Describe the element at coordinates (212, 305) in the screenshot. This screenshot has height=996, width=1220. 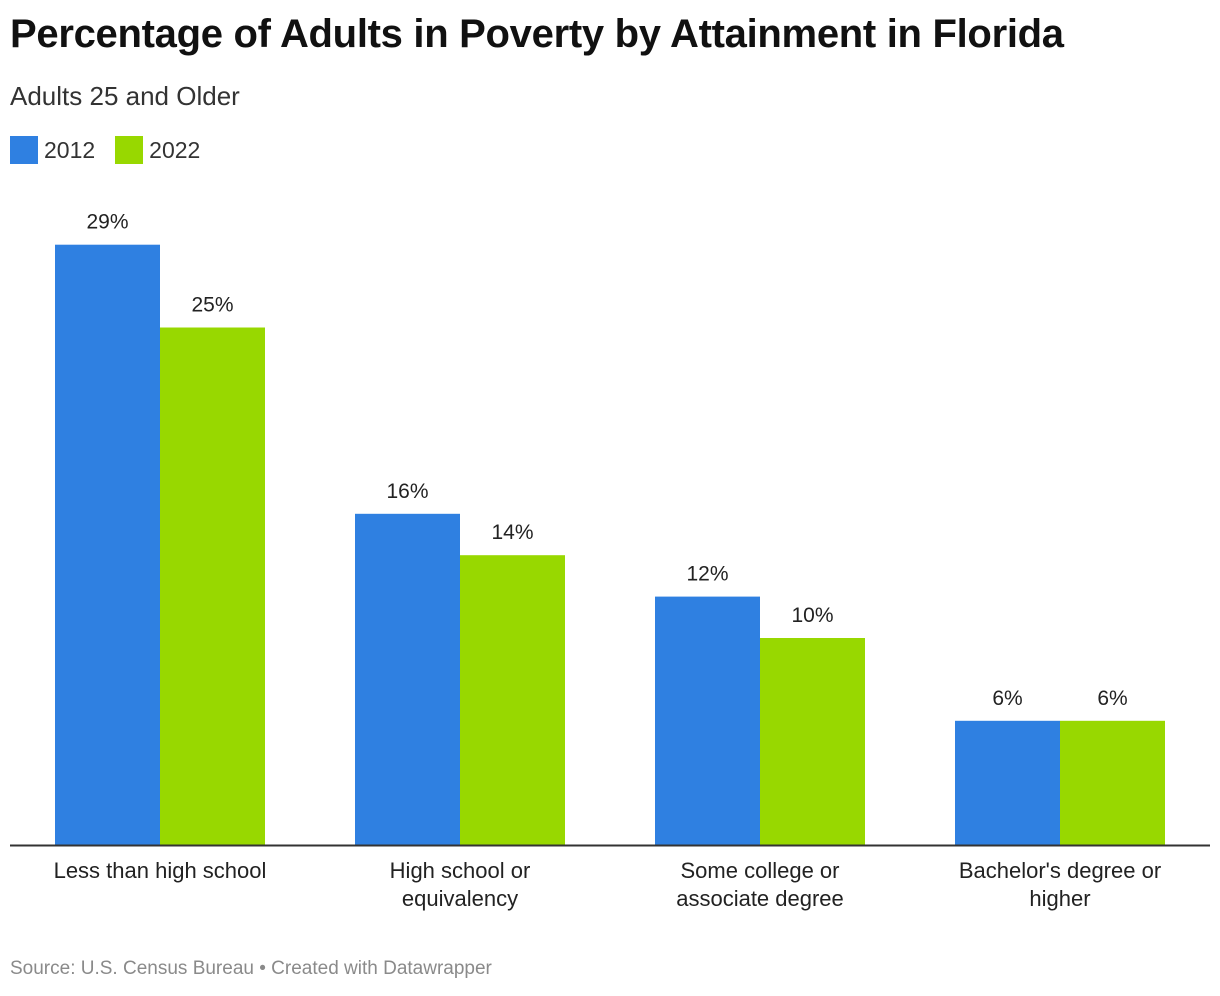
I see `data-label-2022-0: 25%` at that location.